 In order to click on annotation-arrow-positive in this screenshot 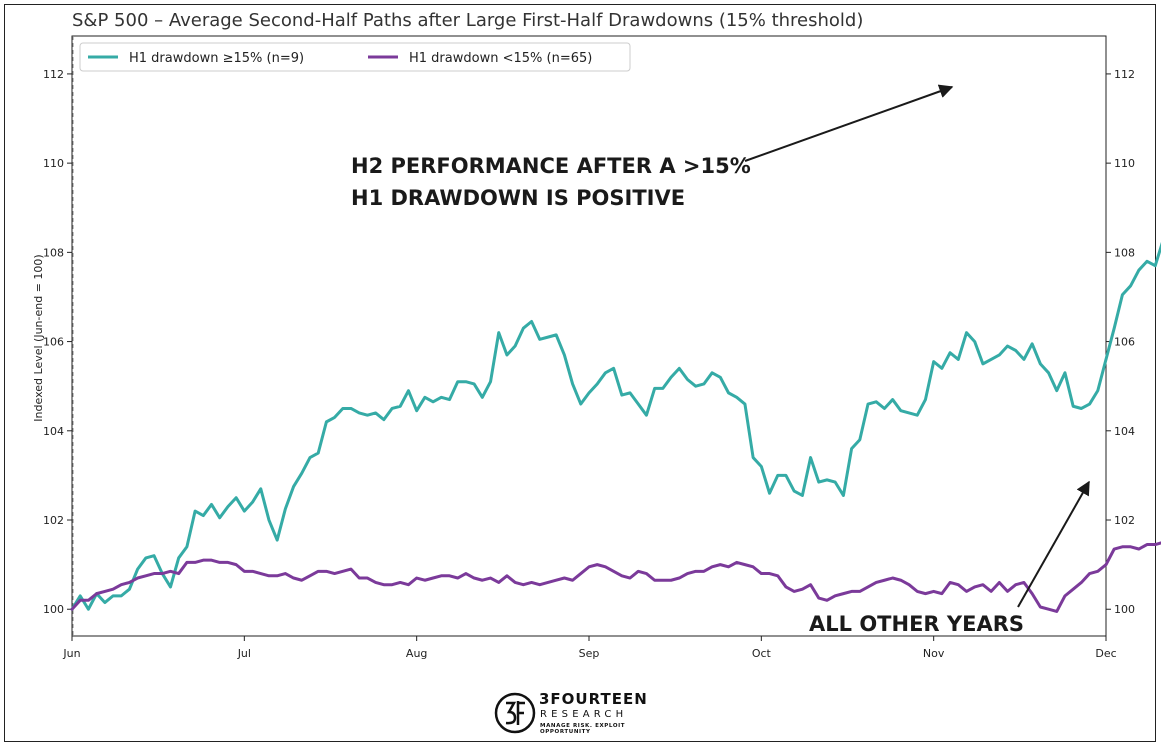, I will do `click(849, 123)`.